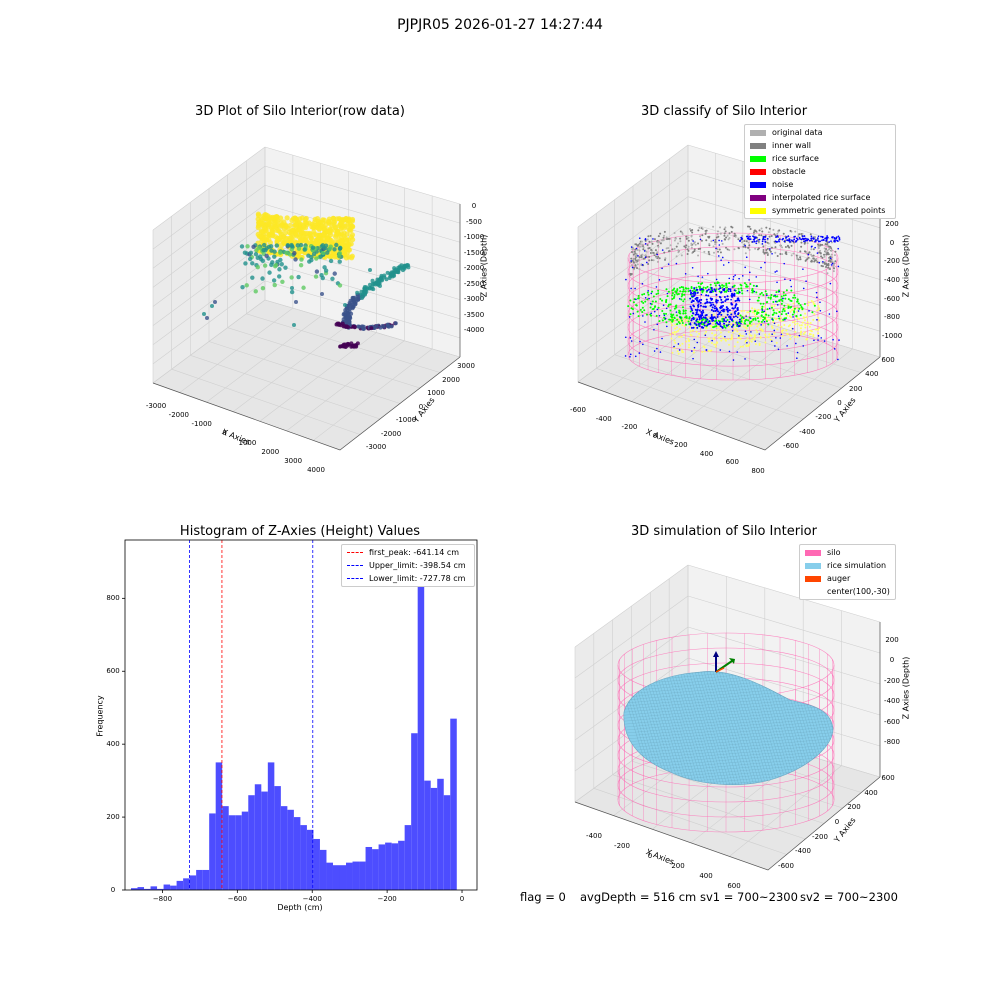 Image resolution: width=1000 pixels, height=1000 pixels. I want to click on legend-item: obstacle, so click(820, 171).